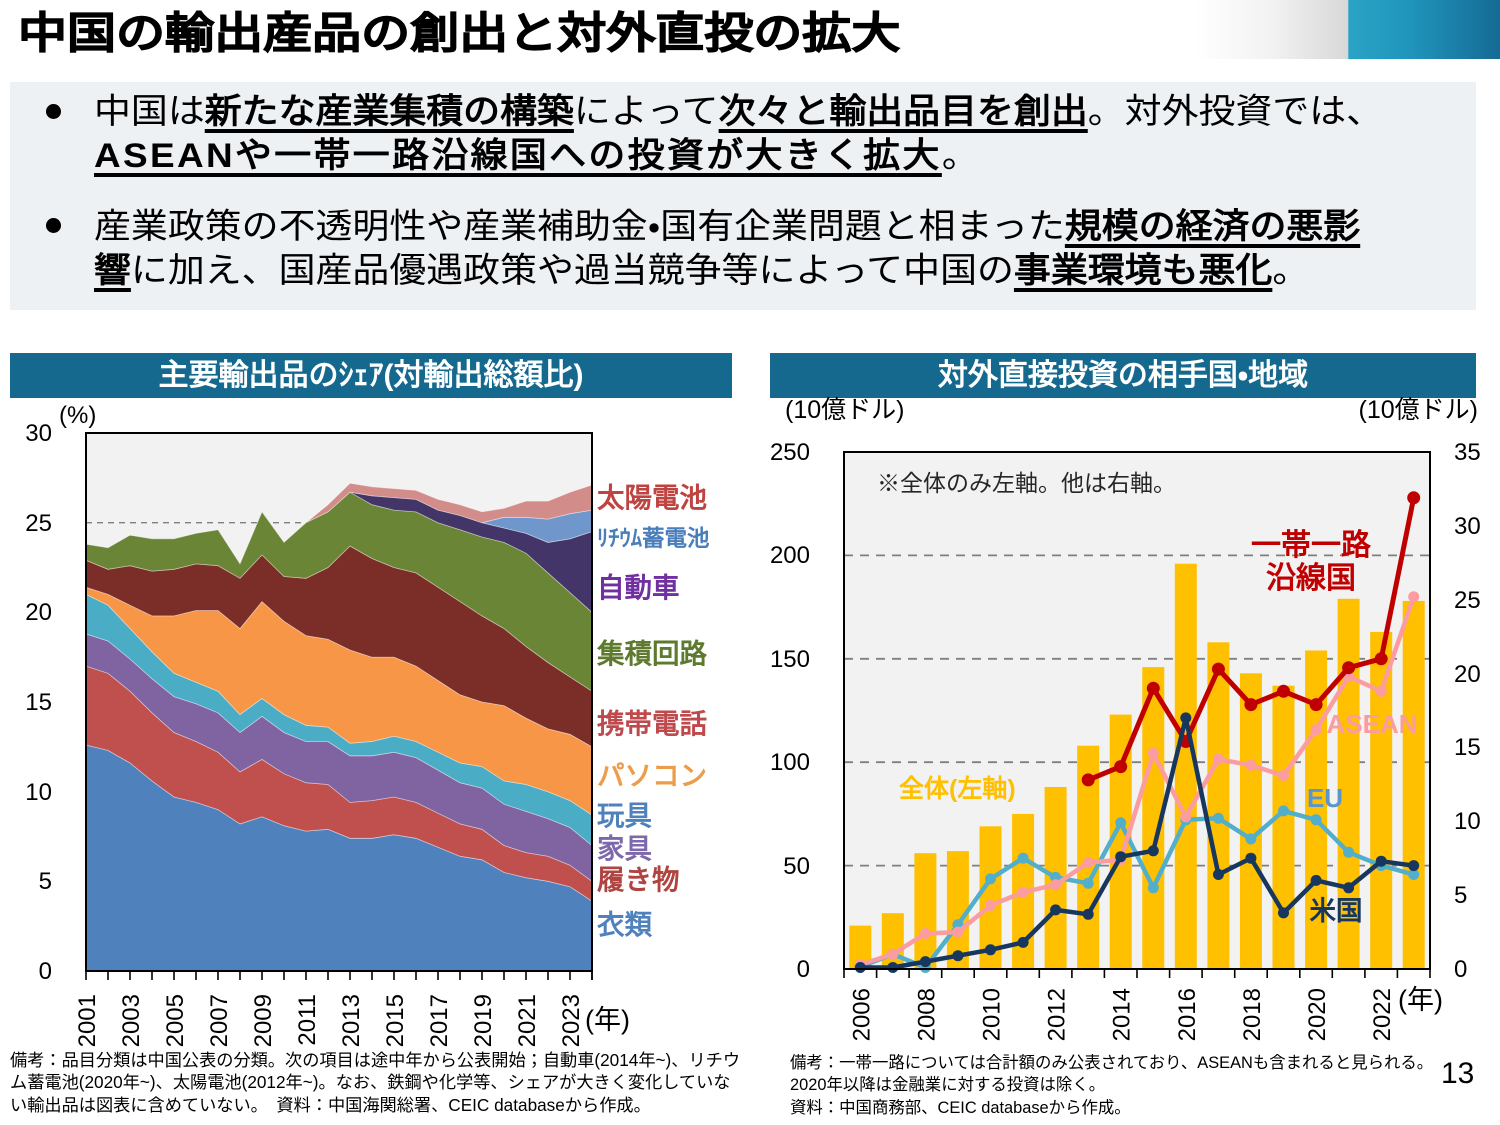  What do you see at coordinates (1122, 1014) in the screenshot?
I see `svg-text: 2014` at bounding box center [1122, 1014].